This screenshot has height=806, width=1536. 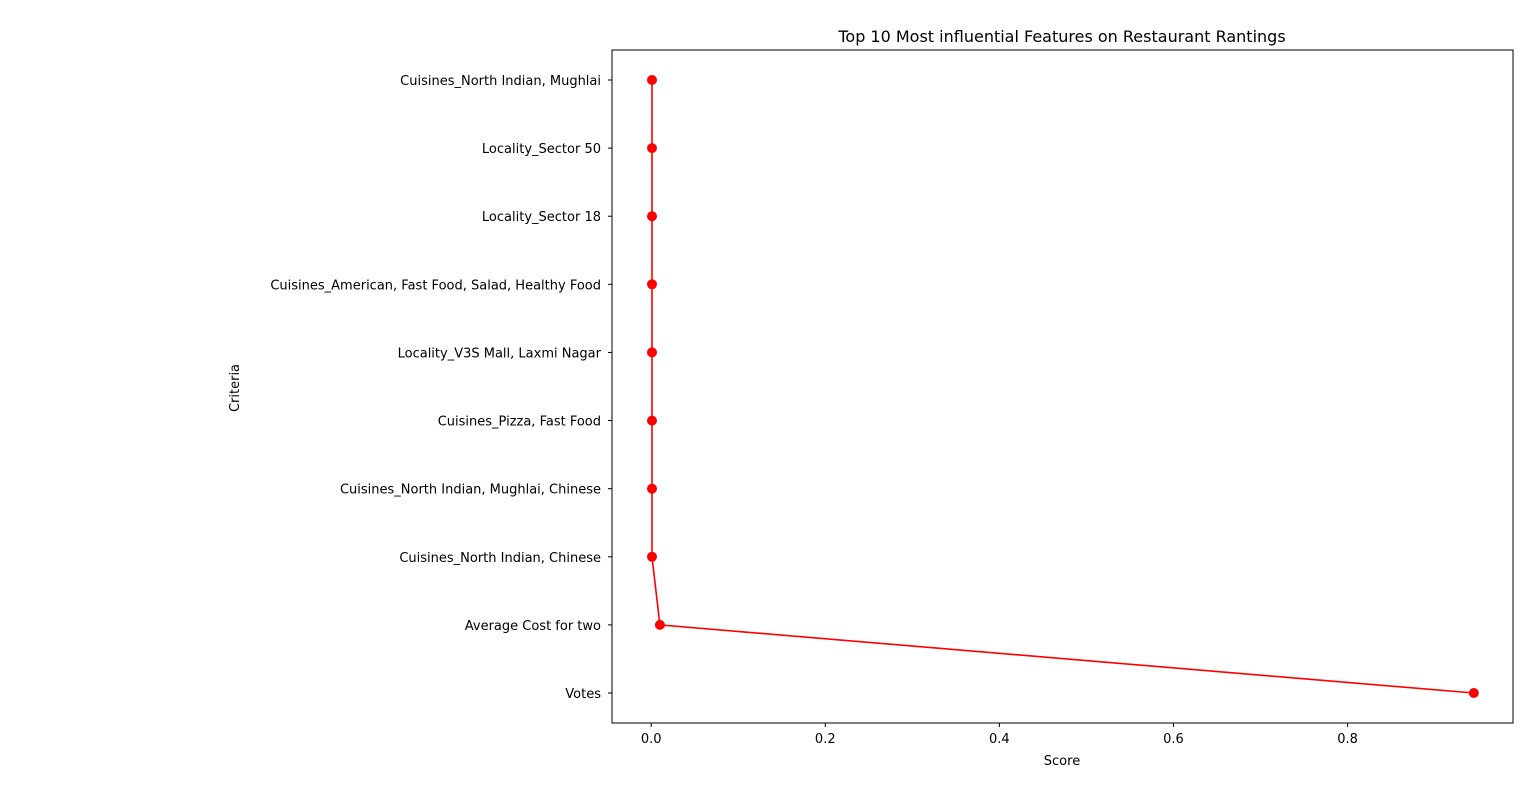 I want to click on x-axis-label: Score, so click(x=1062, y=761).